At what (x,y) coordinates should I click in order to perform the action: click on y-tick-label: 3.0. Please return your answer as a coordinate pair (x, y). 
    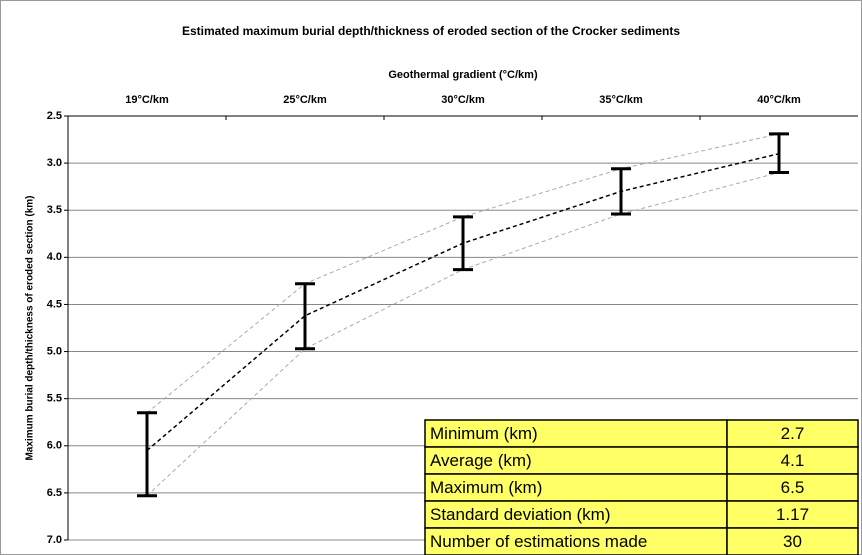
    Looking at the image, I should click on (54, 163).